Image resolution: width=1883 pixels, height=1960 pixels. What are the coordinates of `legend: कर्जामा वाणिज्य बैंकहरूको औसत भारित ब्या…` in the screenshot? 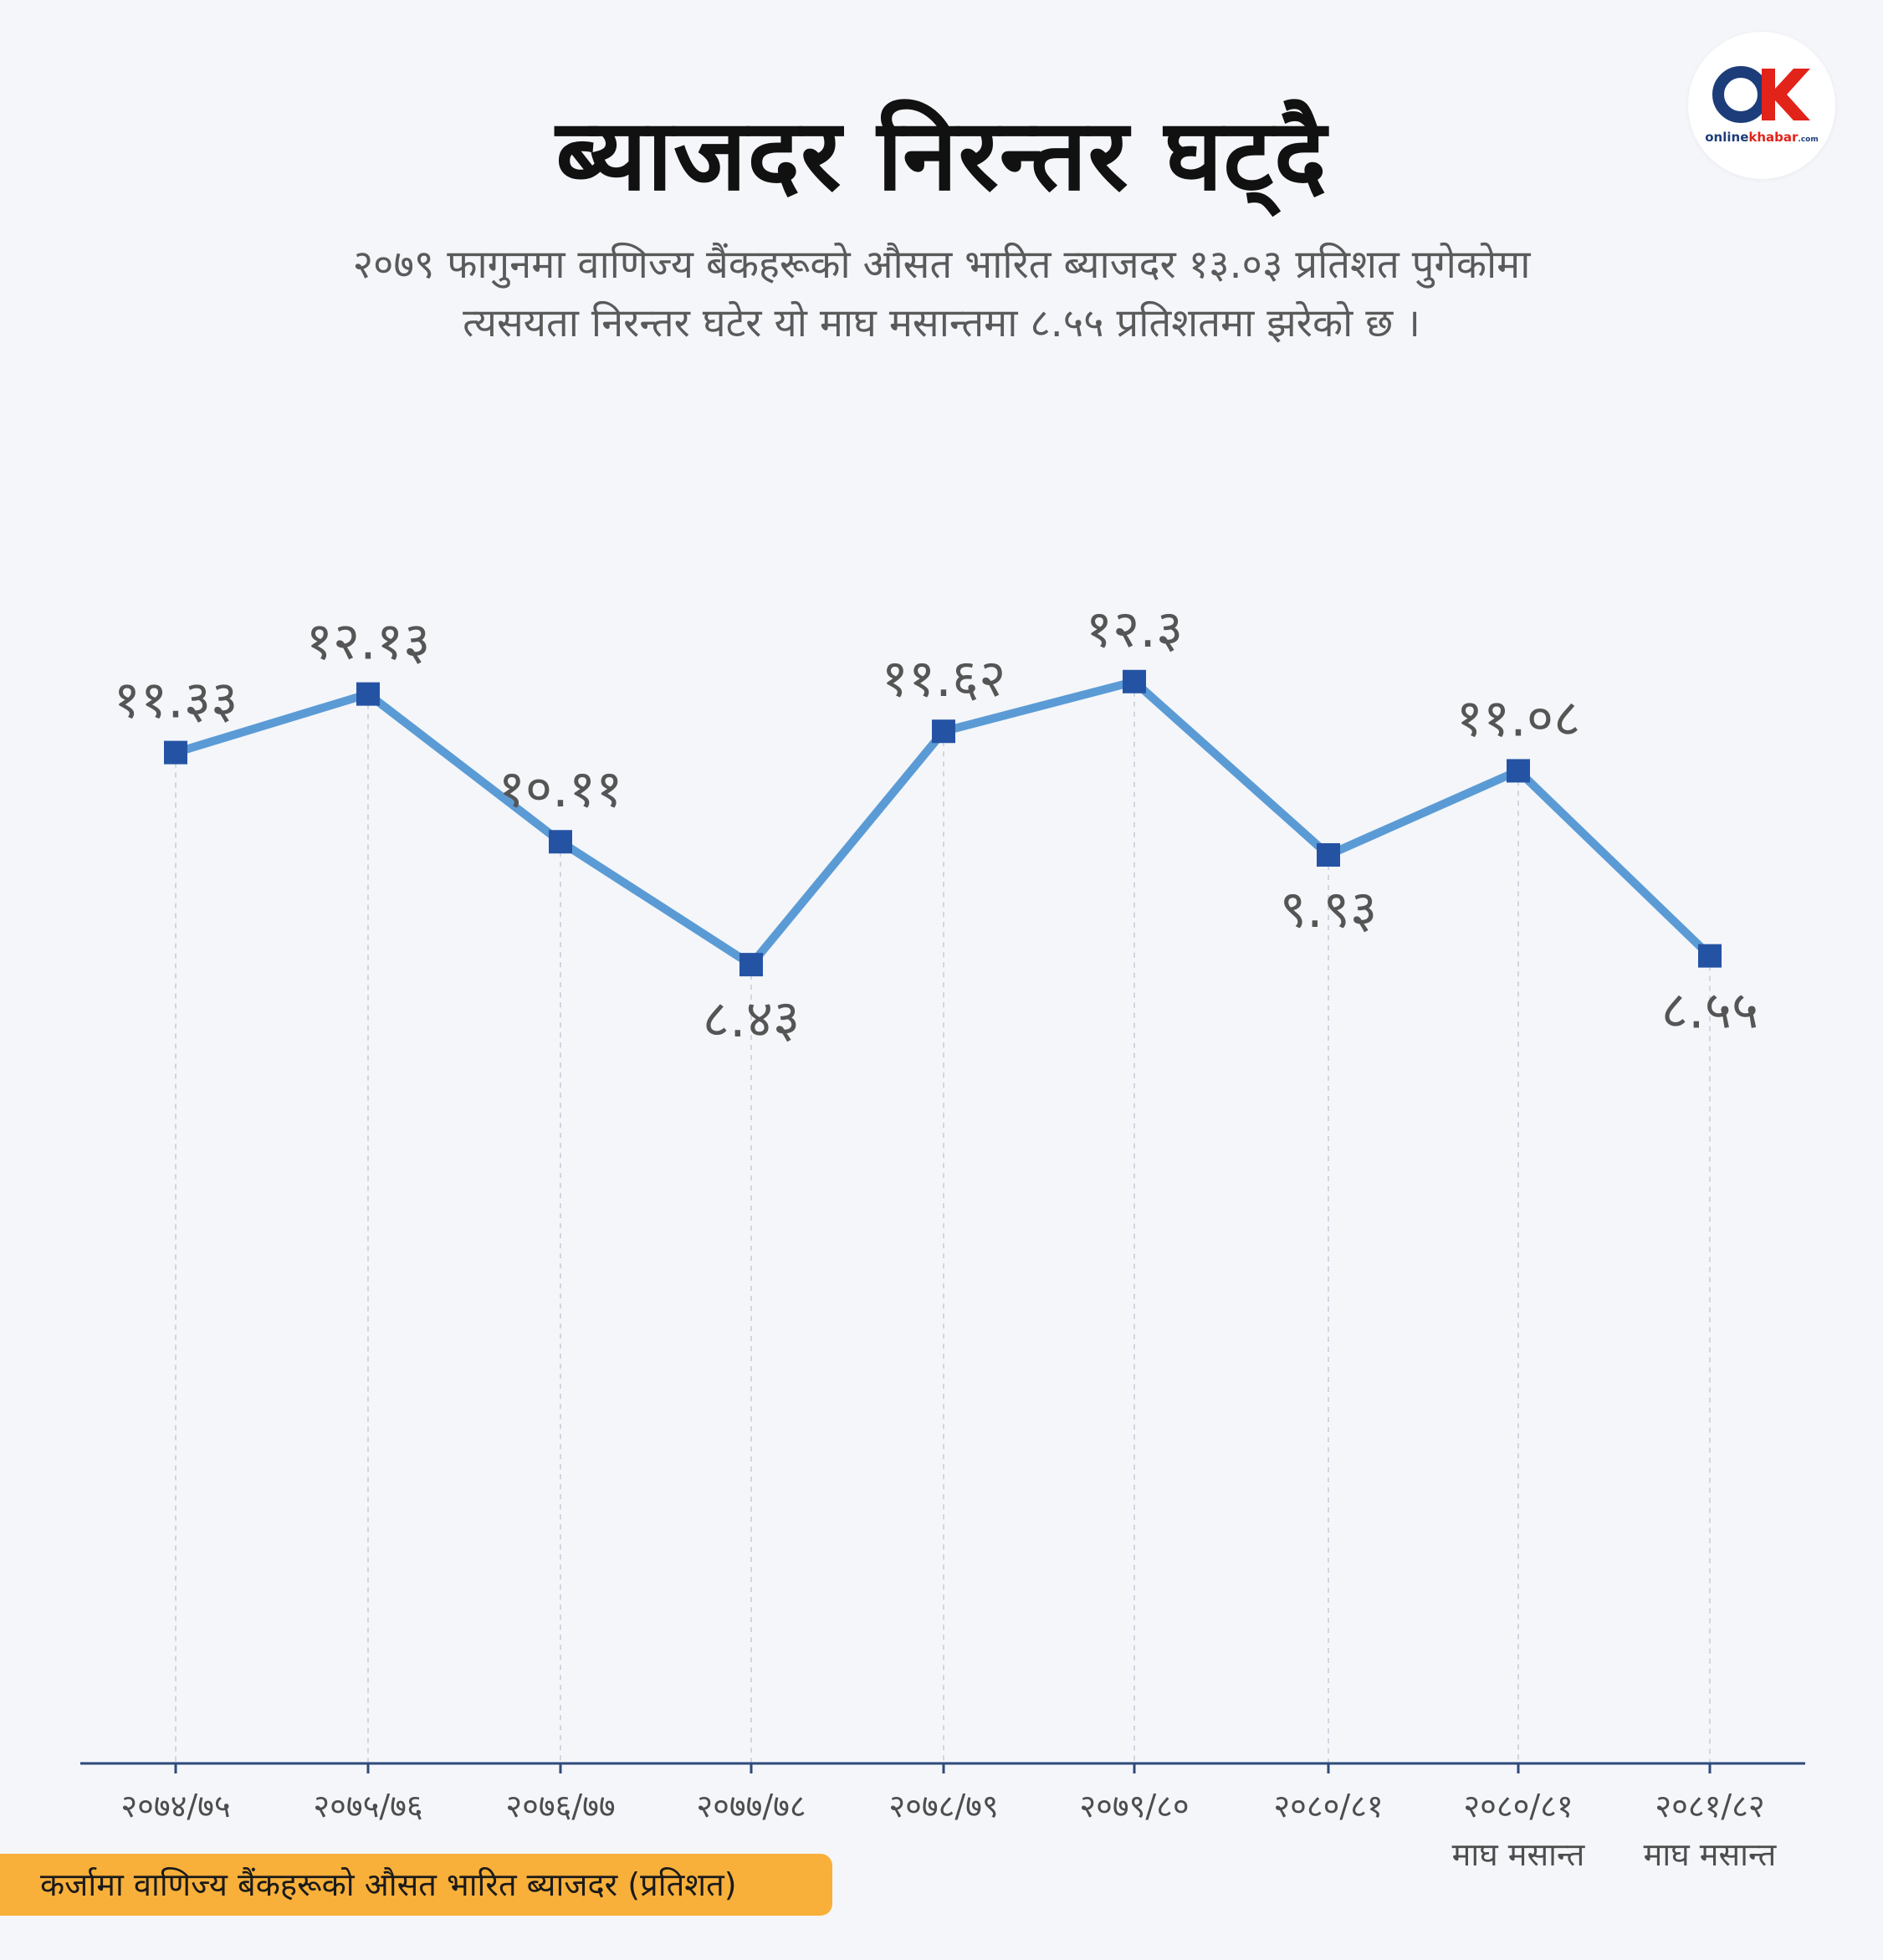 It's located at (416, 1885).